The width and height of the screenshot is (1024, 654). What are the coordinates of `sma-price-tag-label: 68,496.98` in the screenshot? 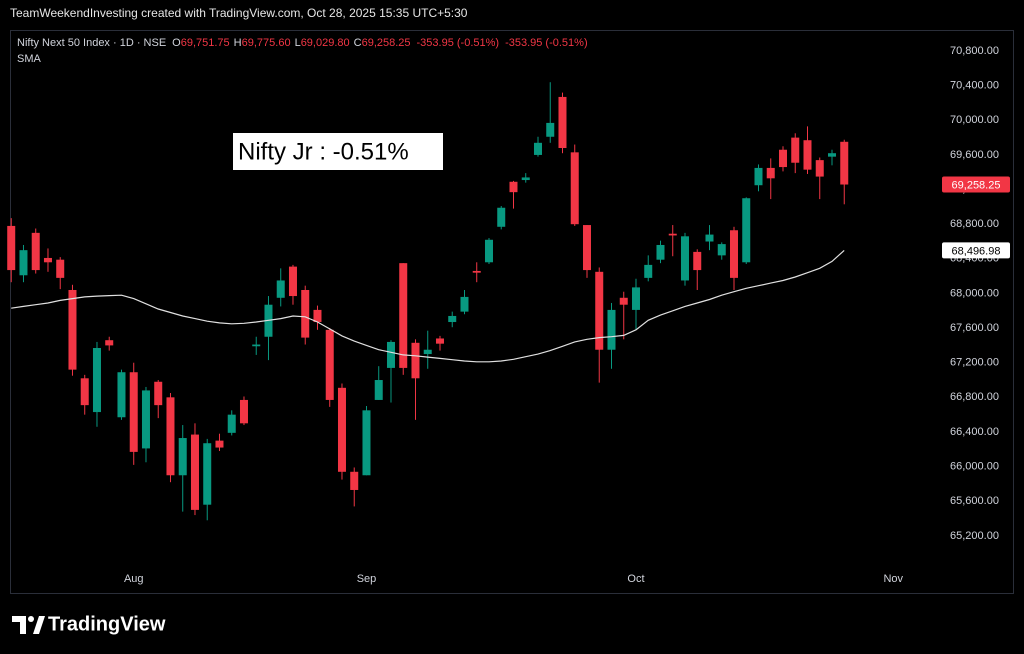 It's located at (976, 251).